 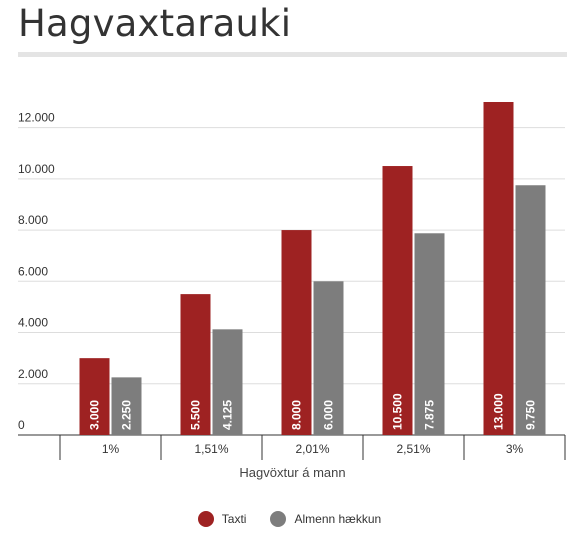 I want to click on x-tick-label: 3%, so click(x=515, y=449).